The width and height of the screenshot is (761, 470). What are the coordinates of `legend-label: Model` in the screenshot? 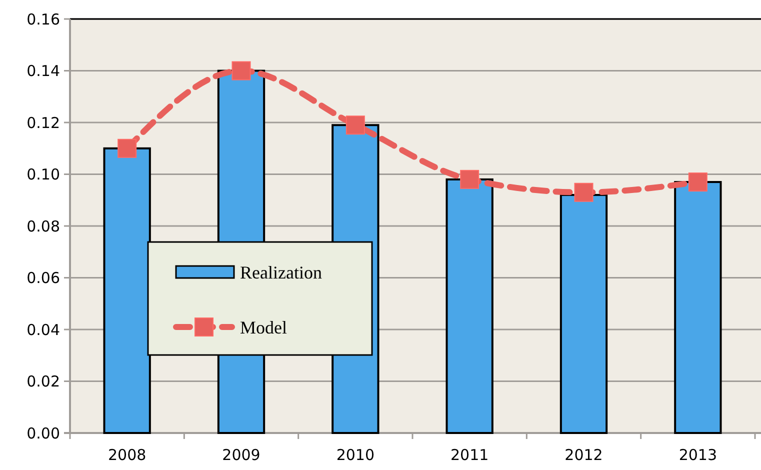 It's located at (263, 327).